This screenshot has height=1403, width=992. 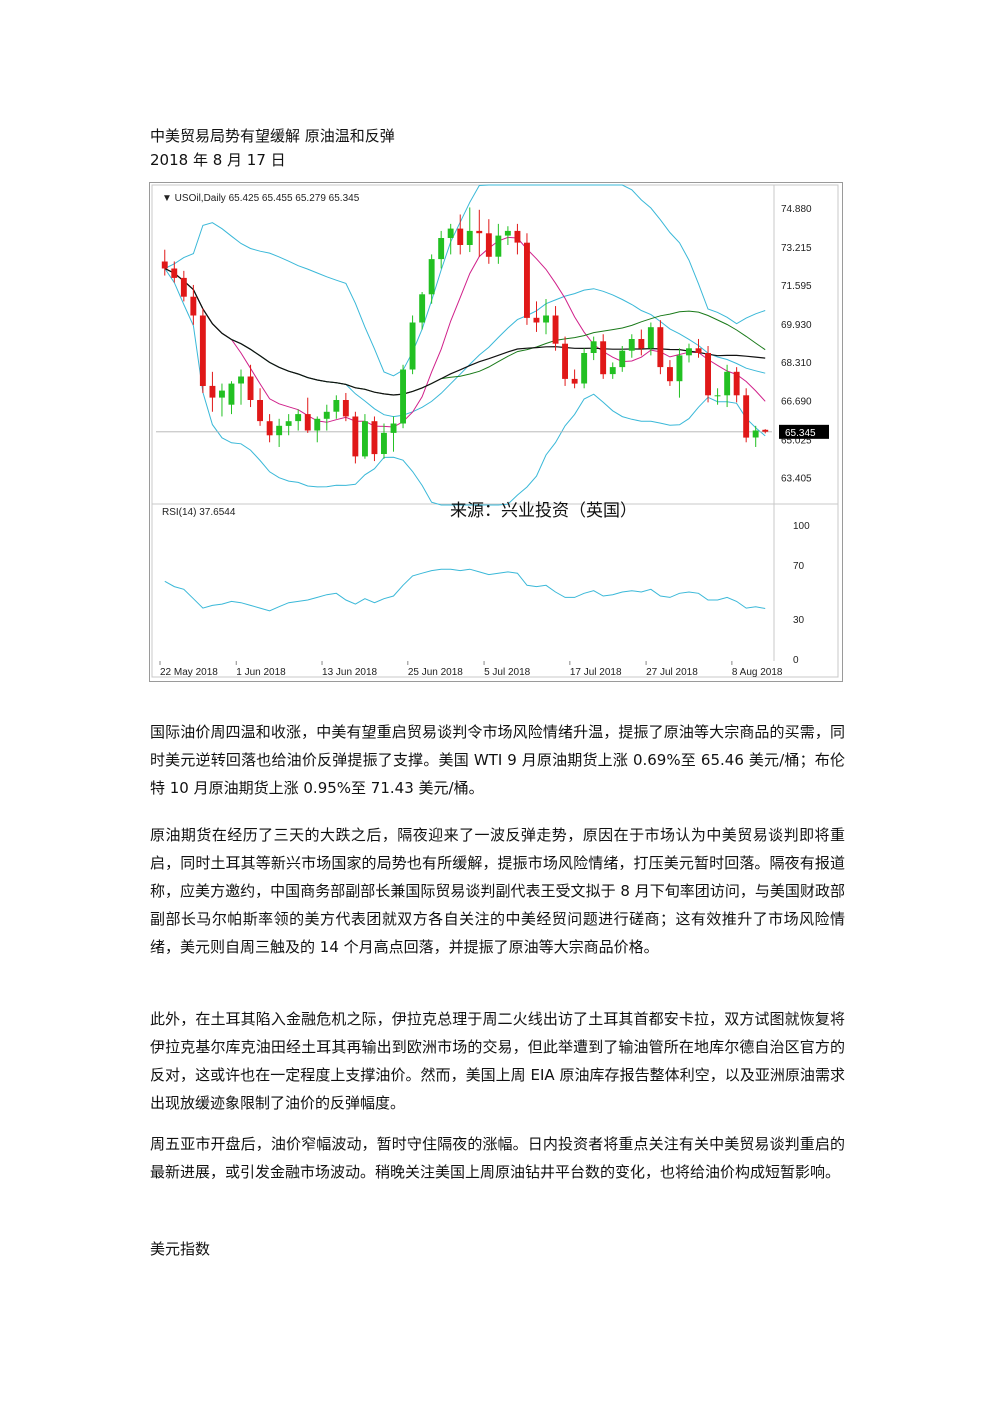 What do you see at coordinates (199, 512) in the screenshot?
I see `rsi-label: RSI(14) 37.6544` at bounding box center [199, 512].